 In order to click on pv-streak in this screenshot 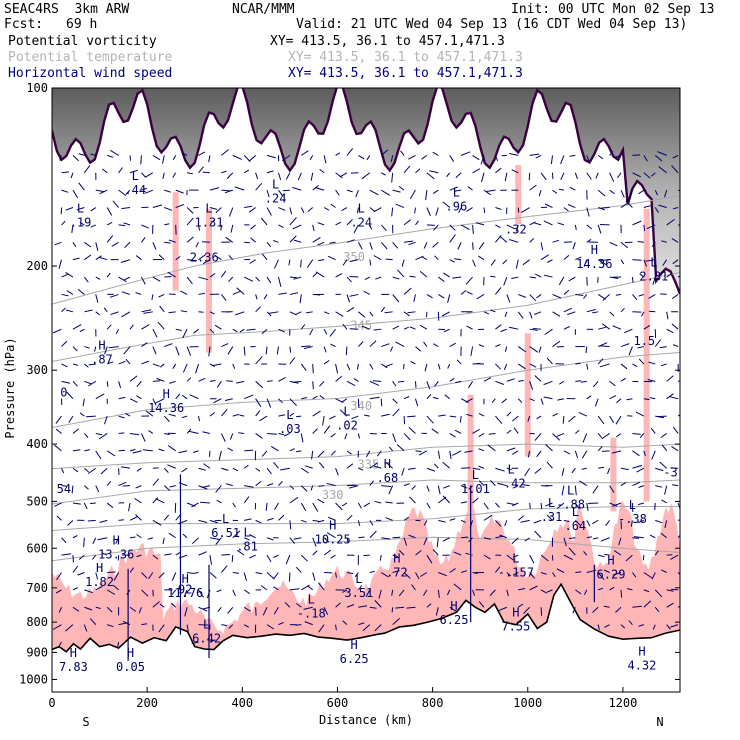, I will do `click(527, 395)`.